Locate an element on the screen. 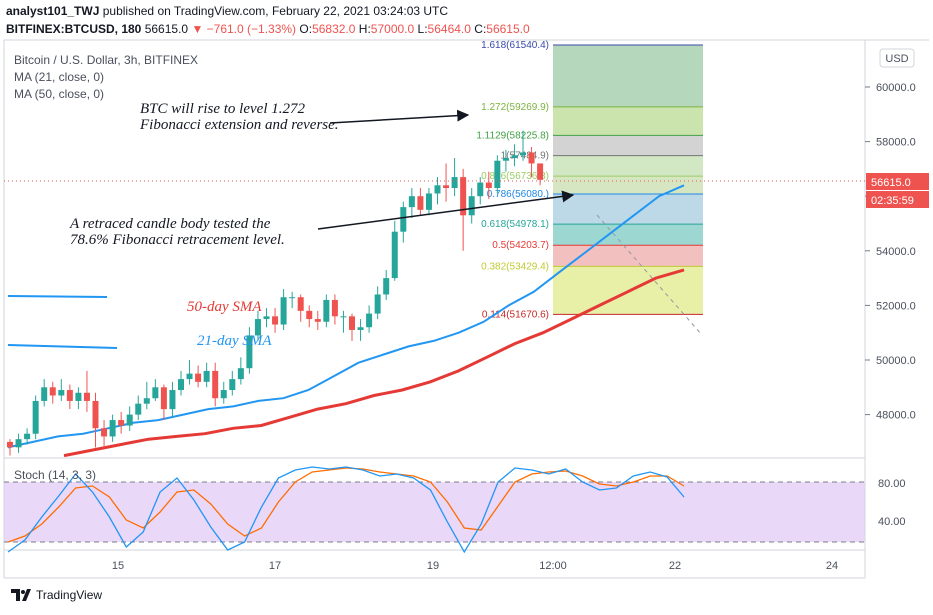 Image resolution: width=933 pixels, height=615 pixels. chart-legend-title: Bitcoin / U.S. Dollar, 3h, BITFINEX is located at coordinates (106, 60).